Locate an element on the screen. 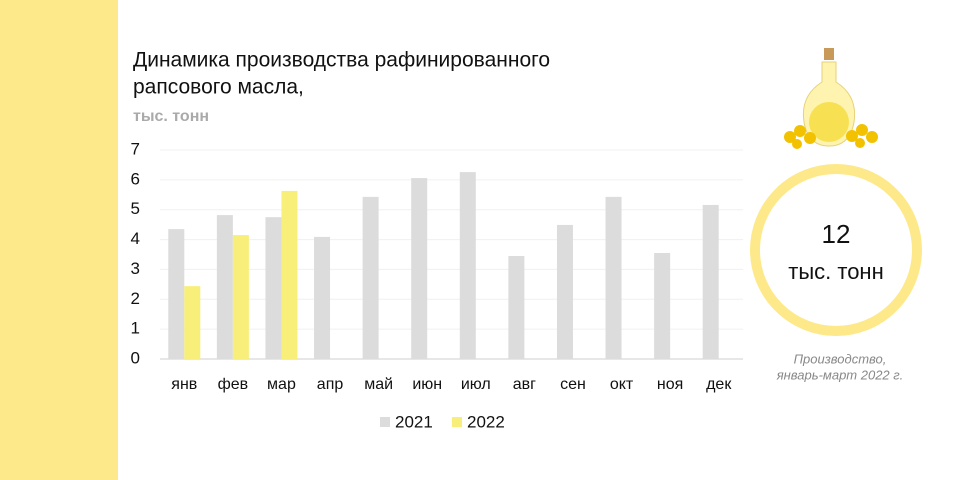  x-tick-label: окт is located at coordinates (622, 384).